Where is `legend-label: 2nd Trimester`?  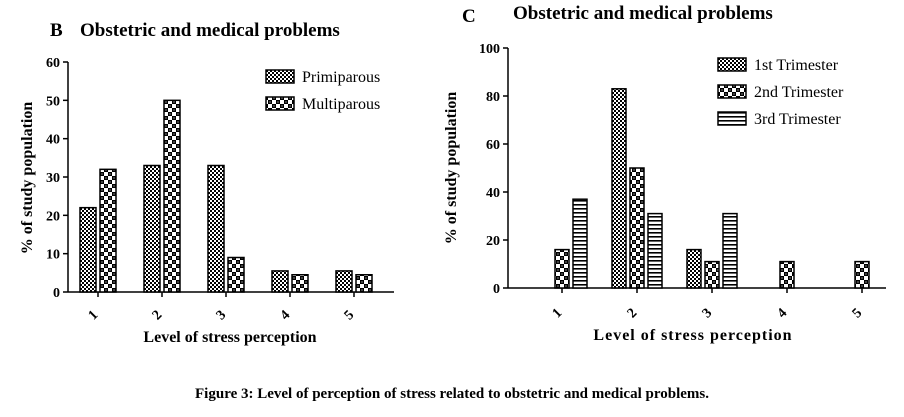
legend-label: 2nd Trimester is located at coordinates (799, 92).